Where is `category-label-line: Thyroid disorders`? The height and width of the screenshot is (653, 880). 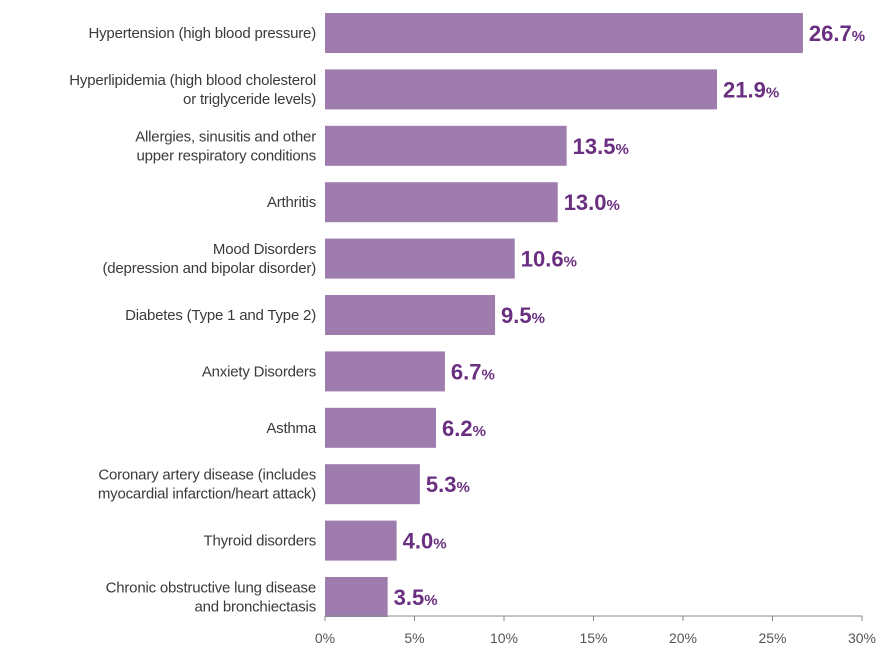 category-label-line: Thyroid disorders is located at coordinates (260, 541).